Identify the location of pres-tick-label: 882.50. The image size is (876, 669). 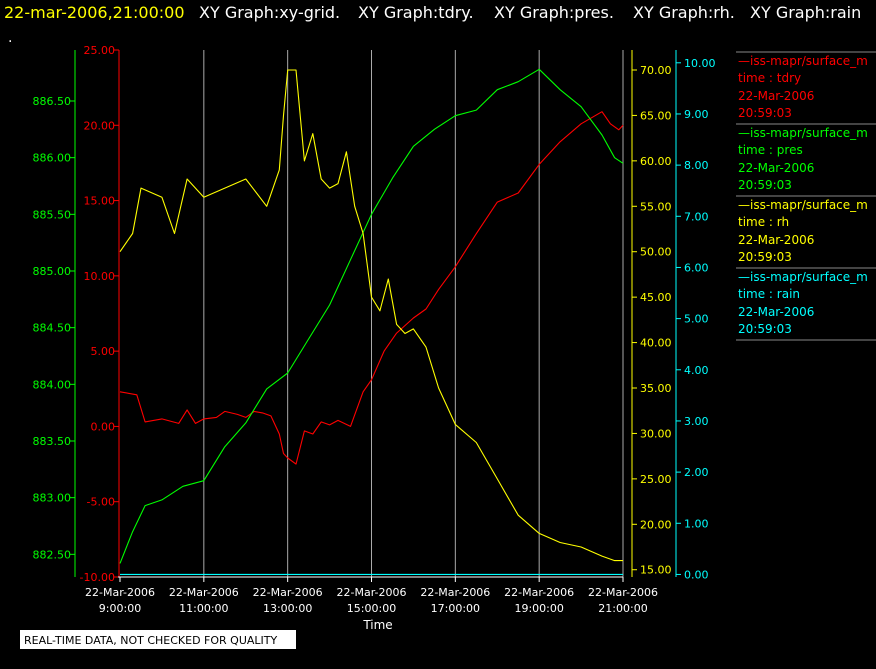
(52, 554).